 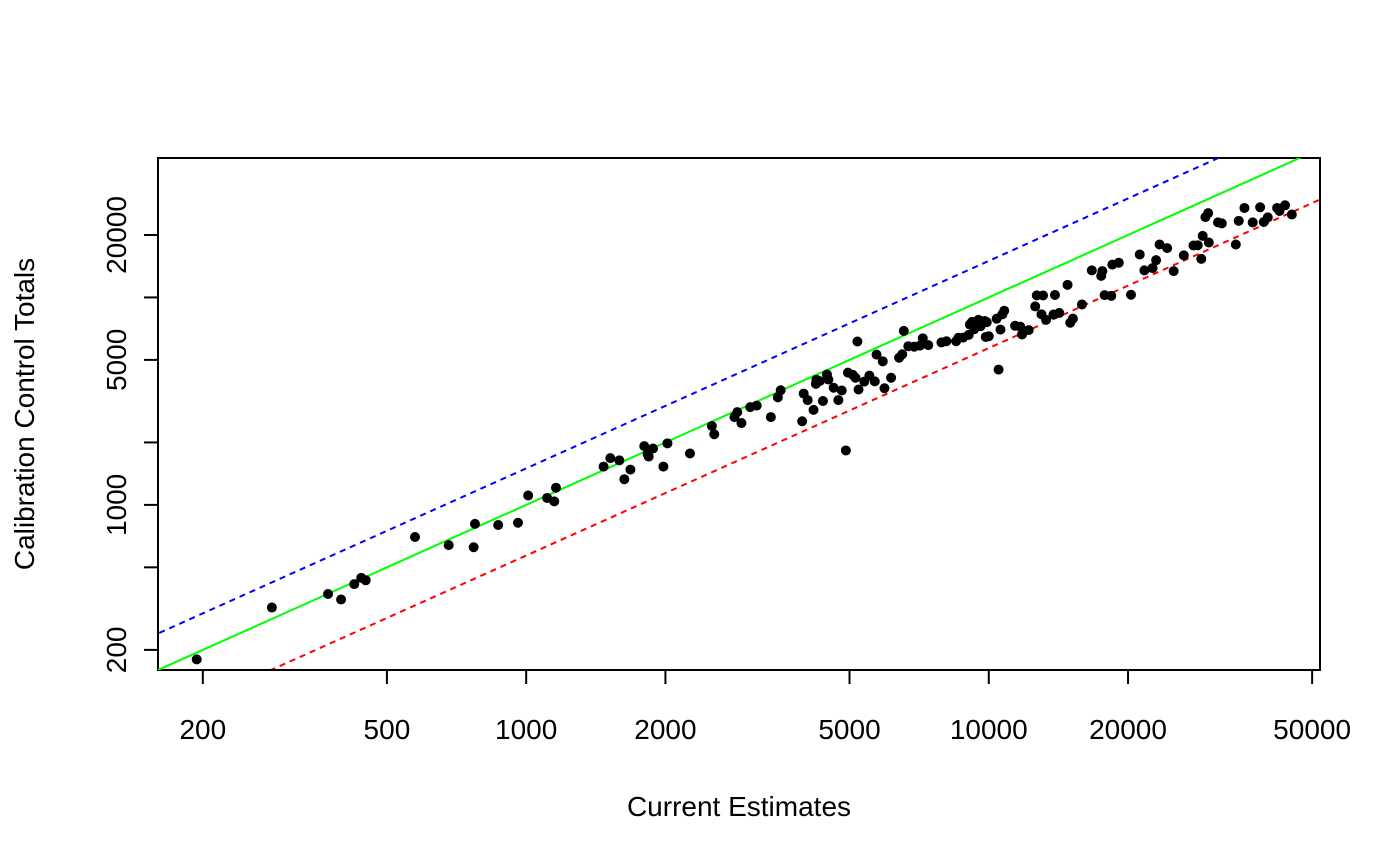 What do you see at coordinates (202, 729) in the screenshot?
I see `x-tick-label: 200` at bounding box center [202, 729].